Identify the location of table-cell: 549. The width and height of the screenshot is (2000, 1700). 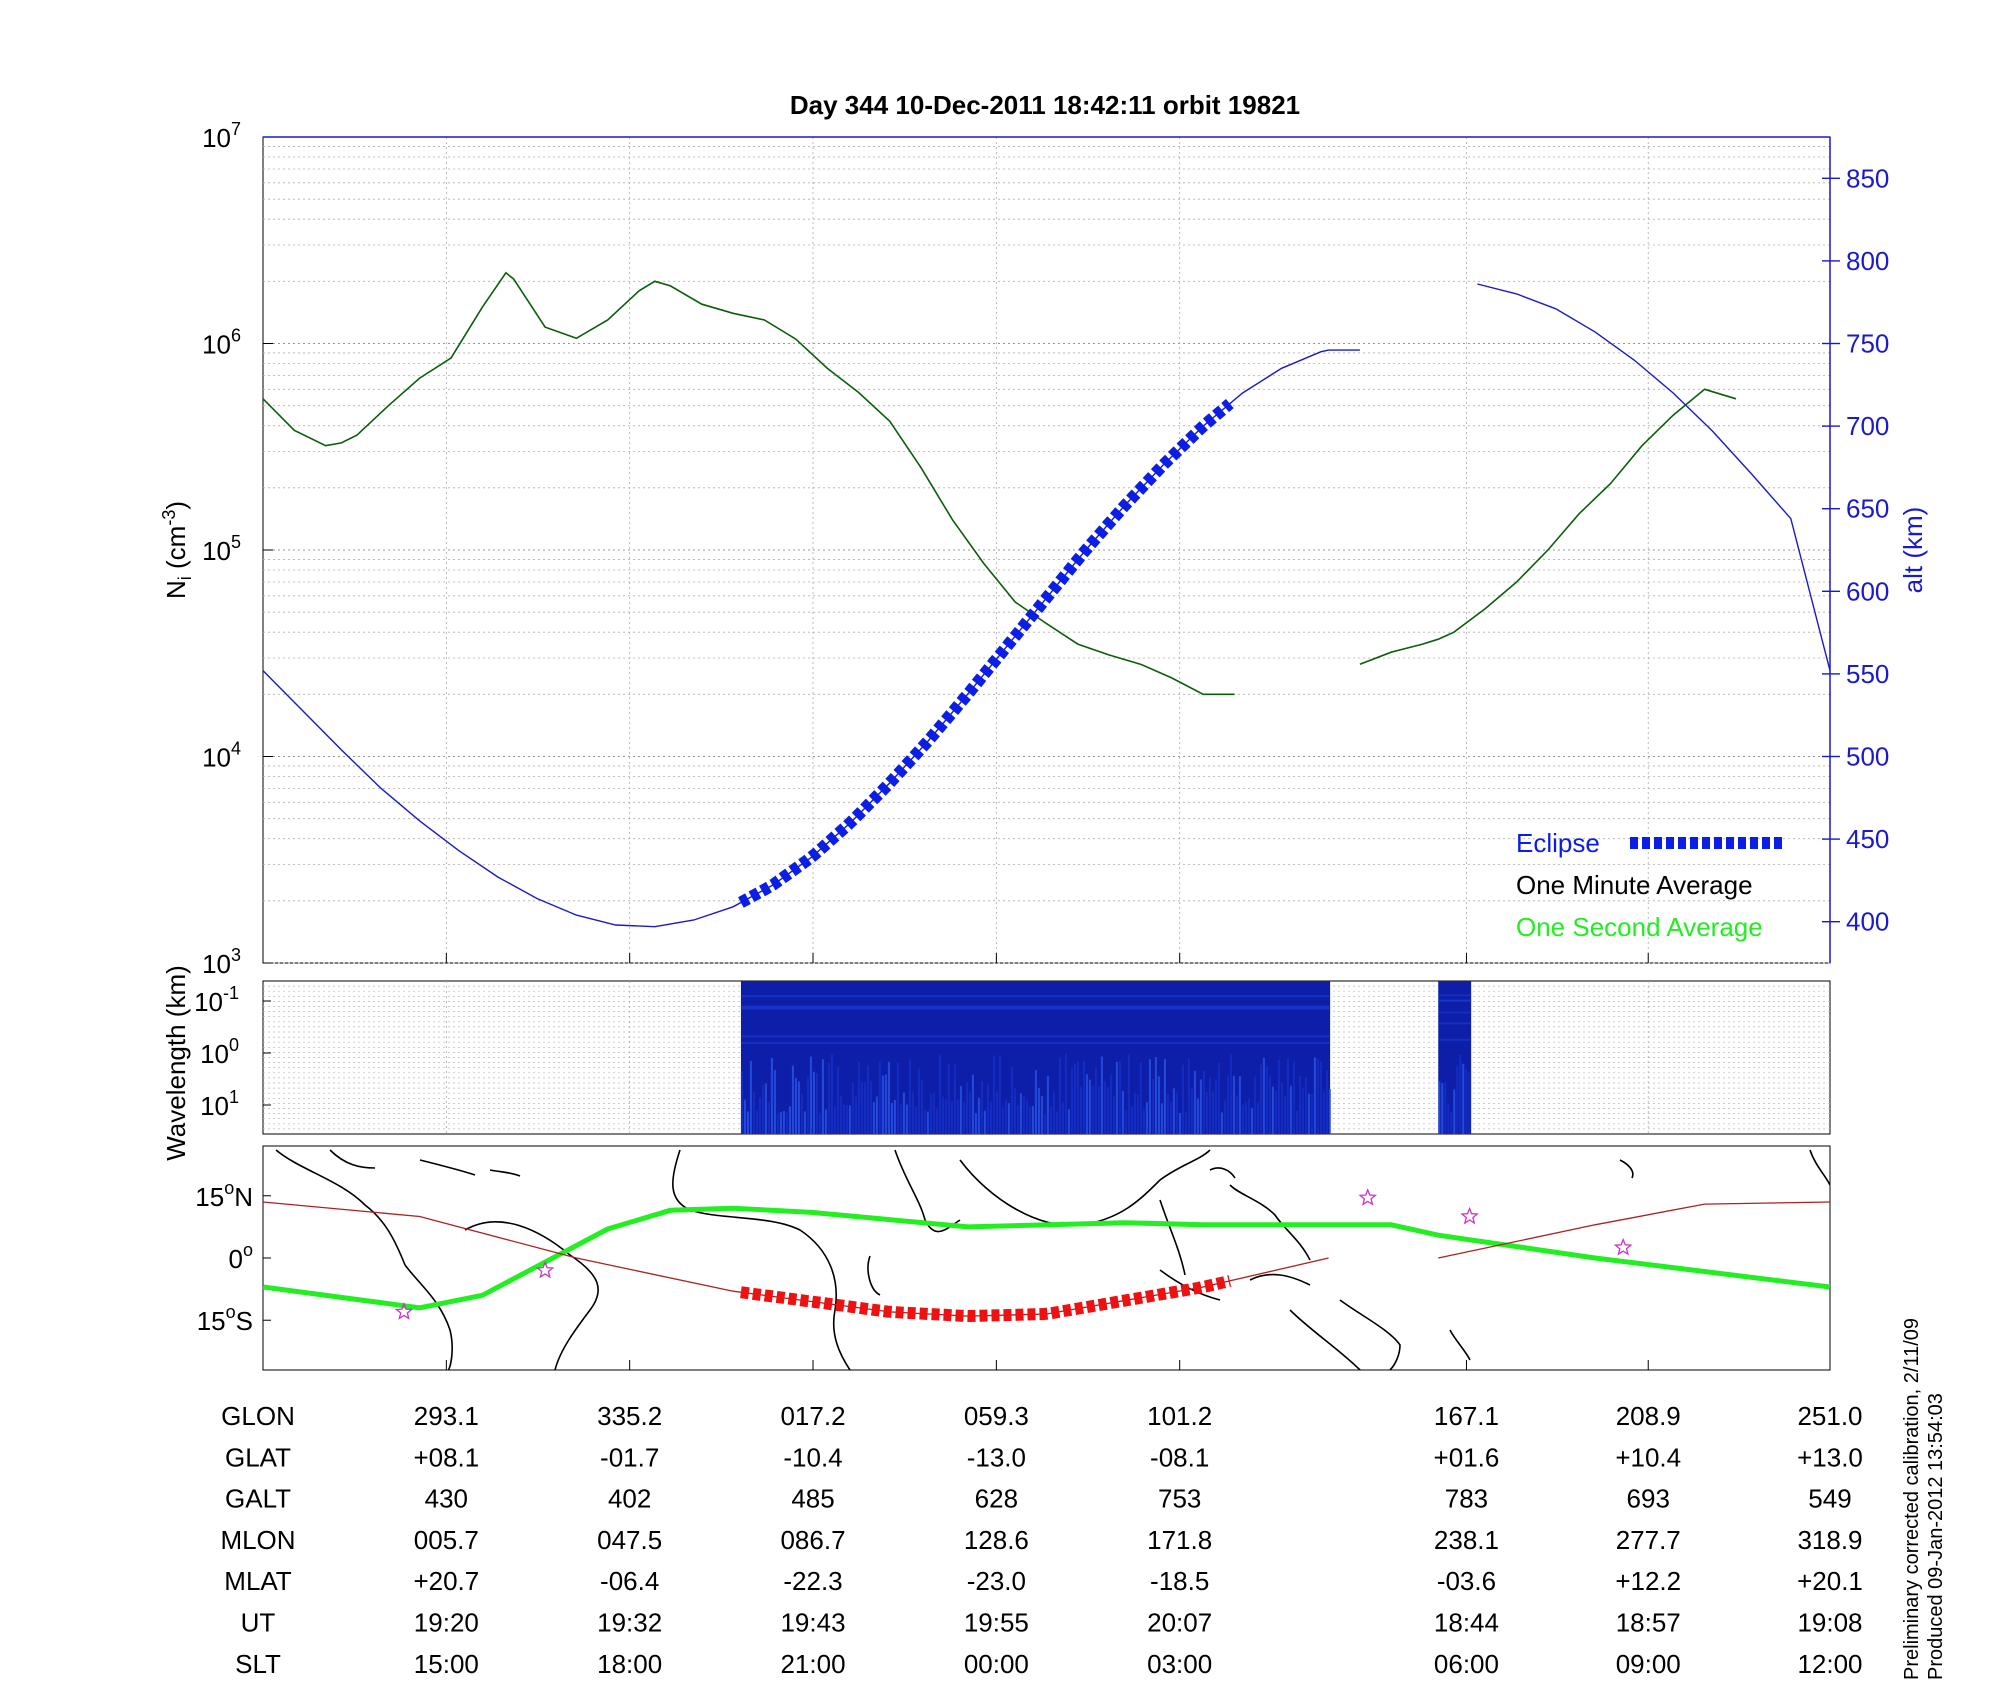
(1829, 1499).